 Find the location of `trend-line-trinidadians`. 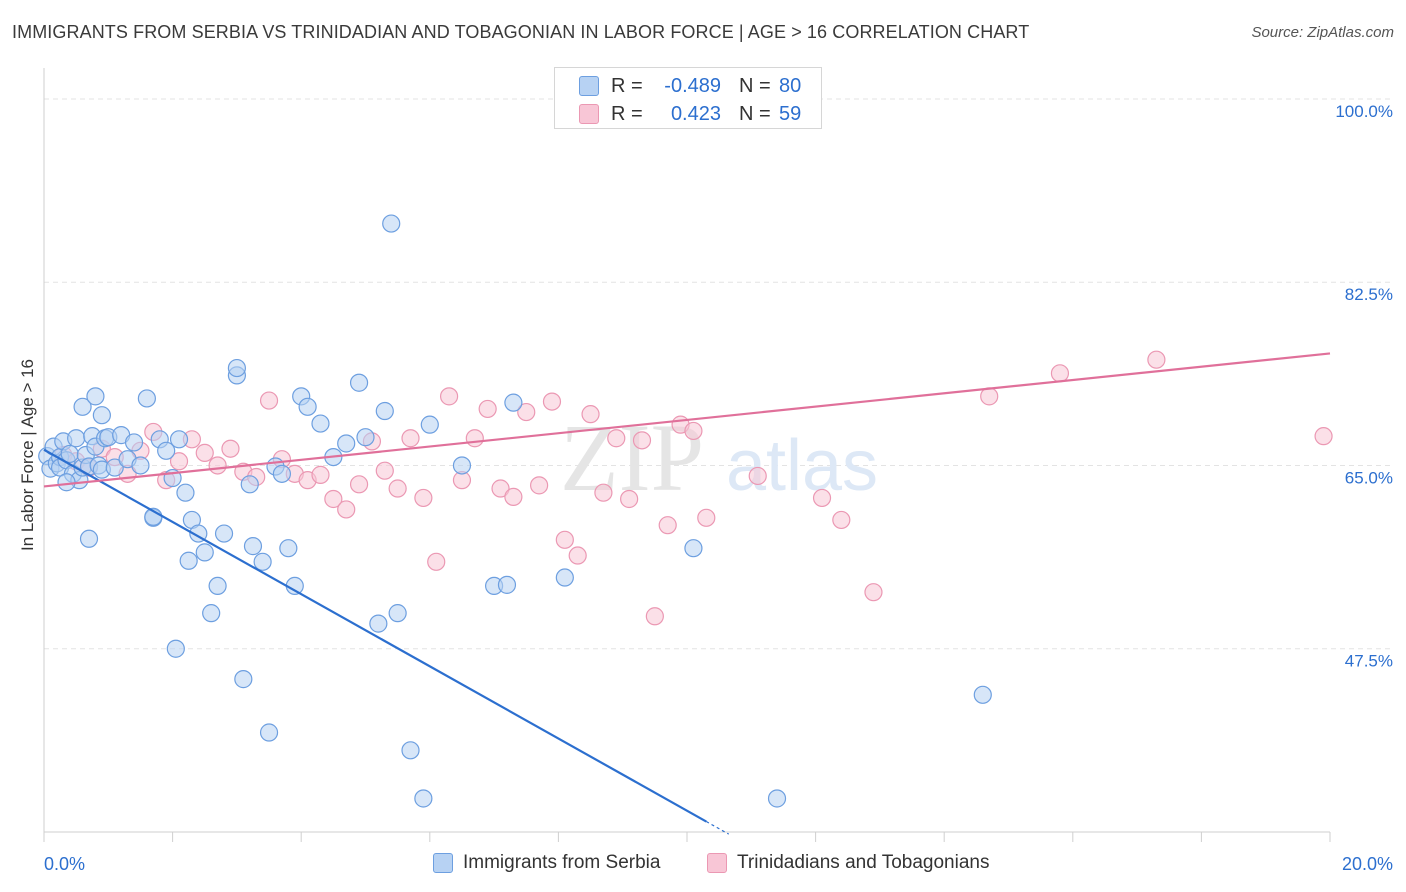

trend-line-trinidadians is located at coordinates (687, 420).